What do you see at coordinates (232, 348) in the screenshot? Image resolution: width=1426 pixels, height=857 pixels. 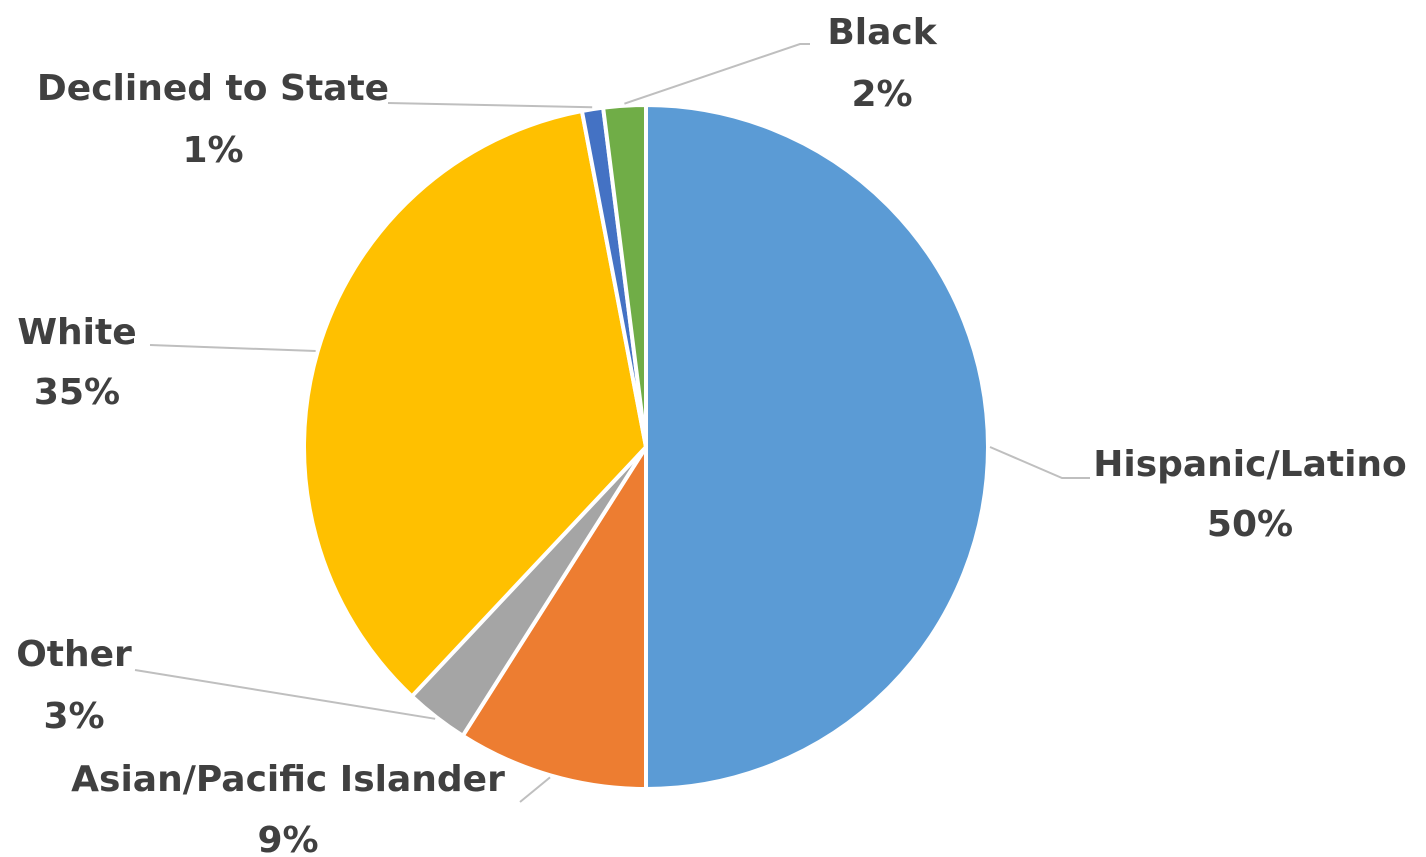 I see `leader-line-white` at bounding box center [232, 348].